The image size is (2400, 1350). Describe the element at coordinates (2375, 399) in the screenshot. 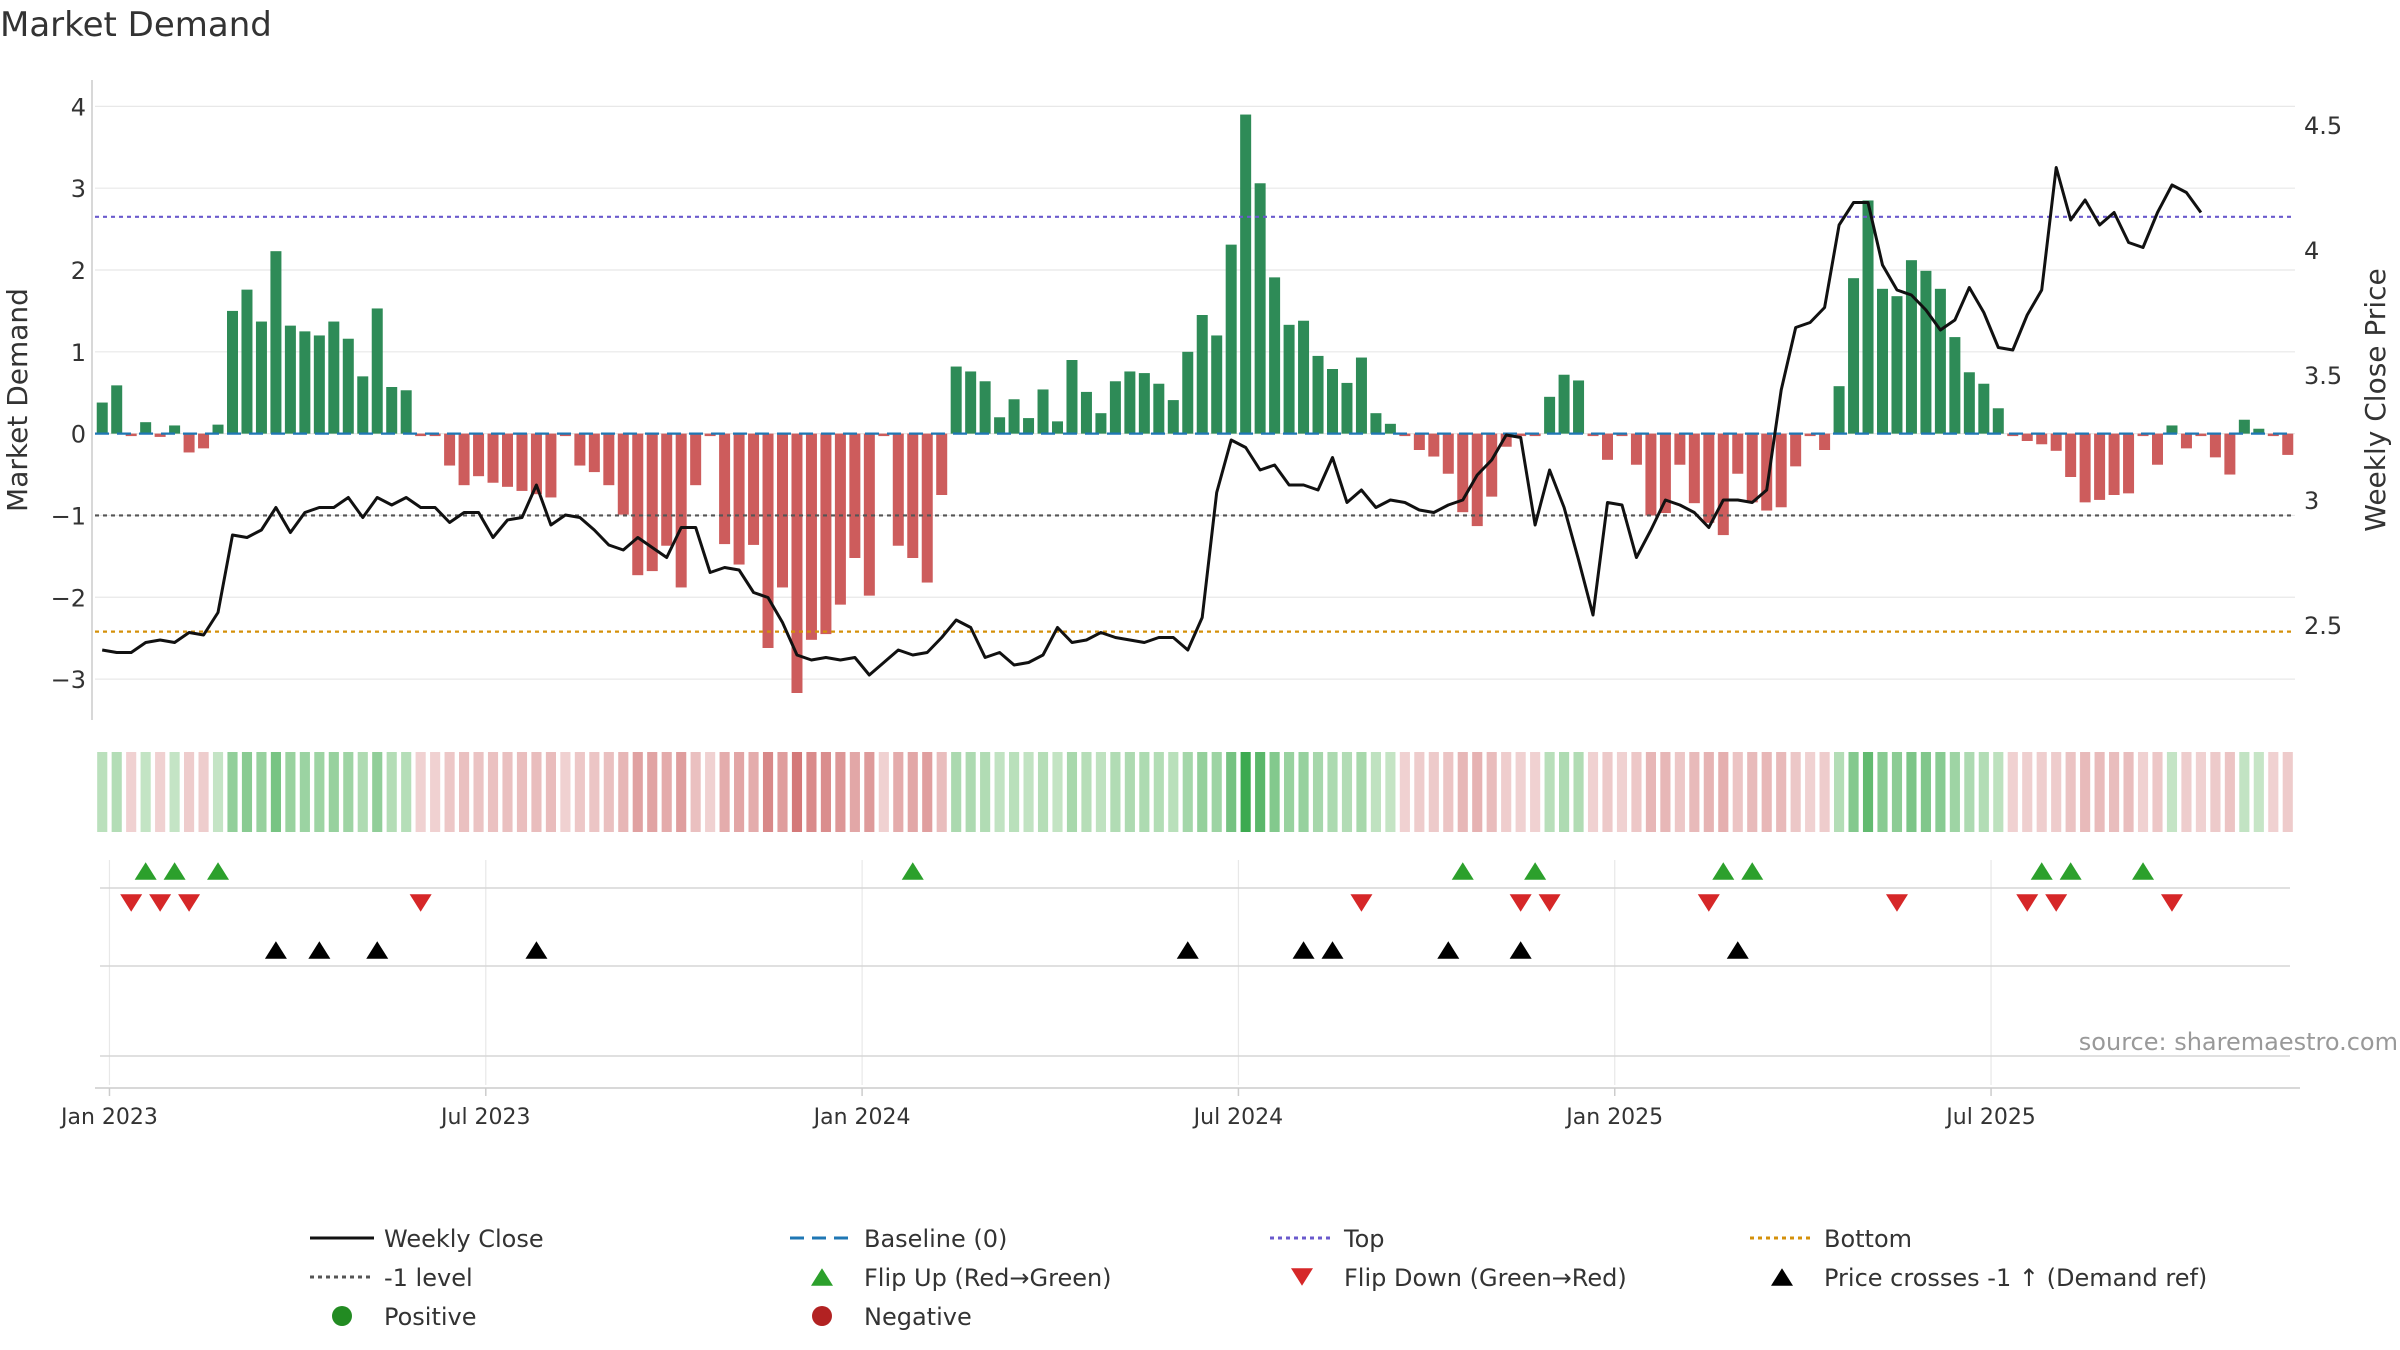

I see `y2-axis-label: Weekly Close Price` at that location.